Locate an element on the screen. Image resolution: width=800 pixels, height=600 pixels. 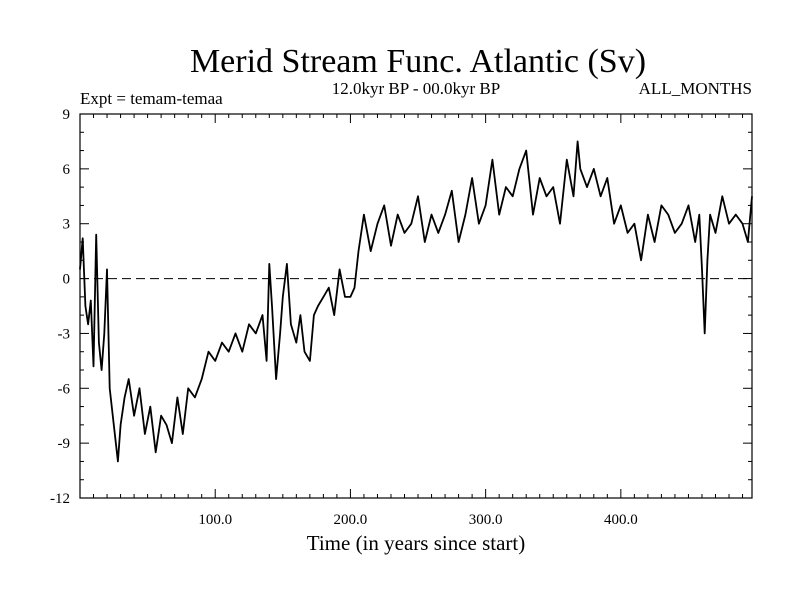
y-tick-label: -6 is located at coordinates (64, 389).